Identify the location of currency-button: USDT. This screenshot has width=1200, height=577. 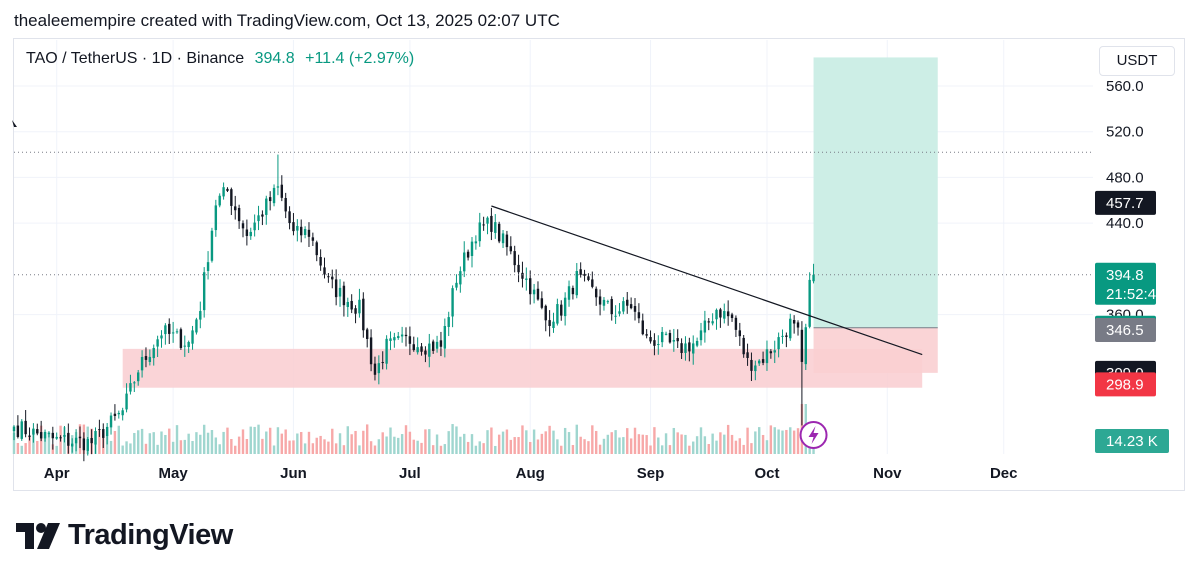
(1137, 61).